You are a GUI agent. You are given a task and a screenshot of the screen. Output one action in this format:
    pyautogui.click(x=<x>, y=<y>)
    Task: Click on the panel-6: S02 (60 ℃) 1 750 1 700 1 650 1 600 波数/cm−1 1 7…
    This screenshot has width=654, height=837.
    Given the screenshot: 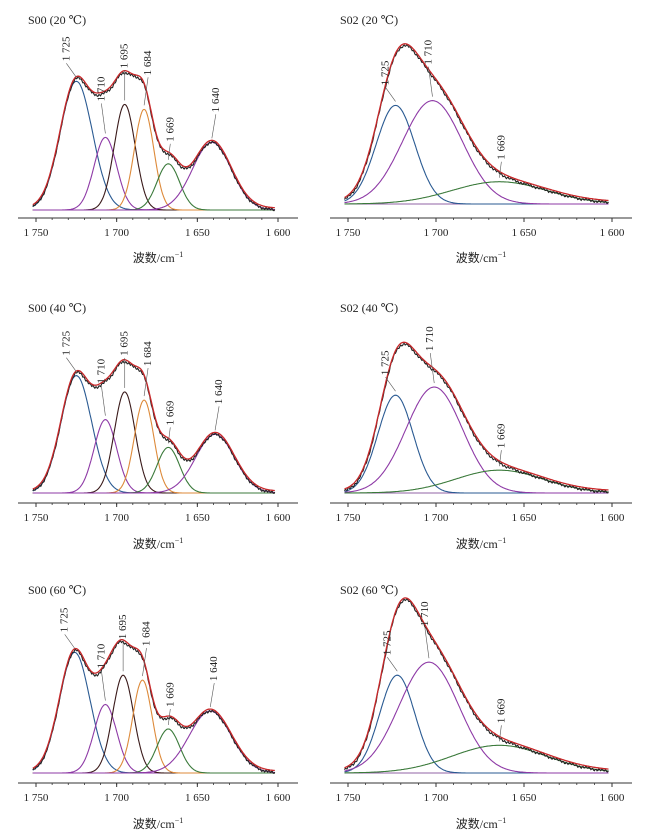 What is the action you would take?
    pyautogui.click(x=481, y=707)
    